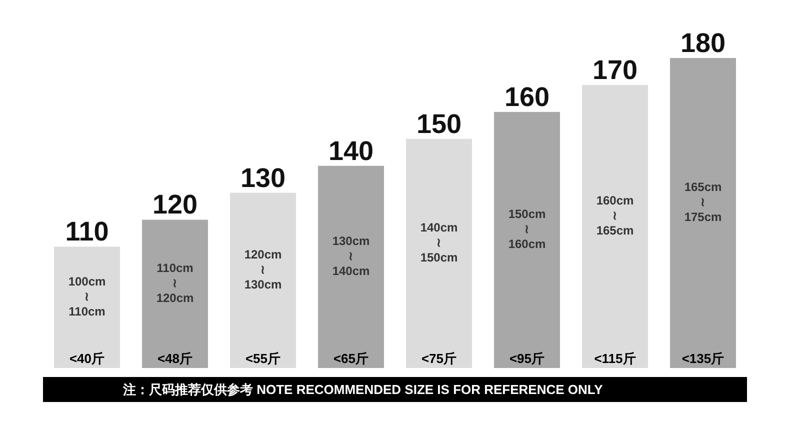 This screenshot has width=790, height=433. I want to click on annotation: 130cm ≀ 140cm, so click(351, 256).